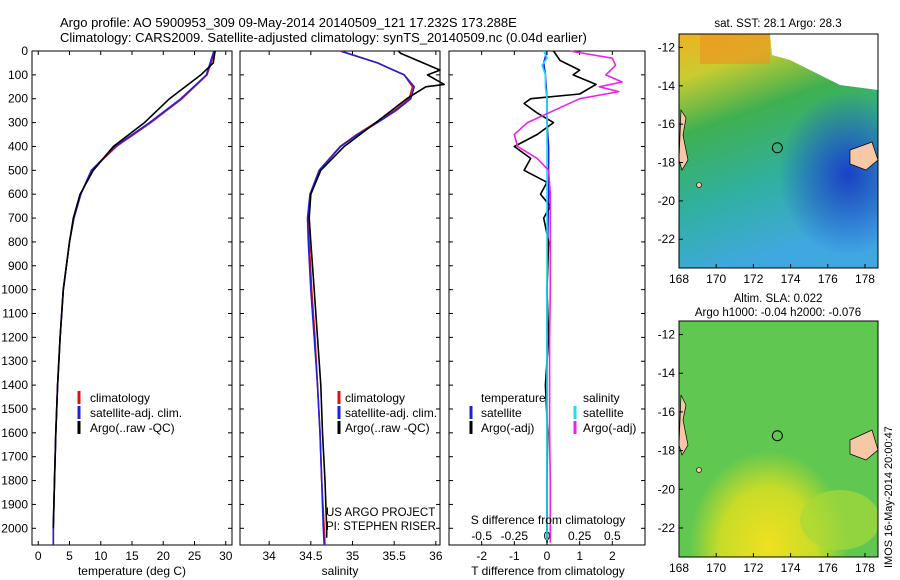  What do you see at coordinates (164, 556) in the screenshot?
I see `x-tick-label: 20` at bounding box center [164, 556].